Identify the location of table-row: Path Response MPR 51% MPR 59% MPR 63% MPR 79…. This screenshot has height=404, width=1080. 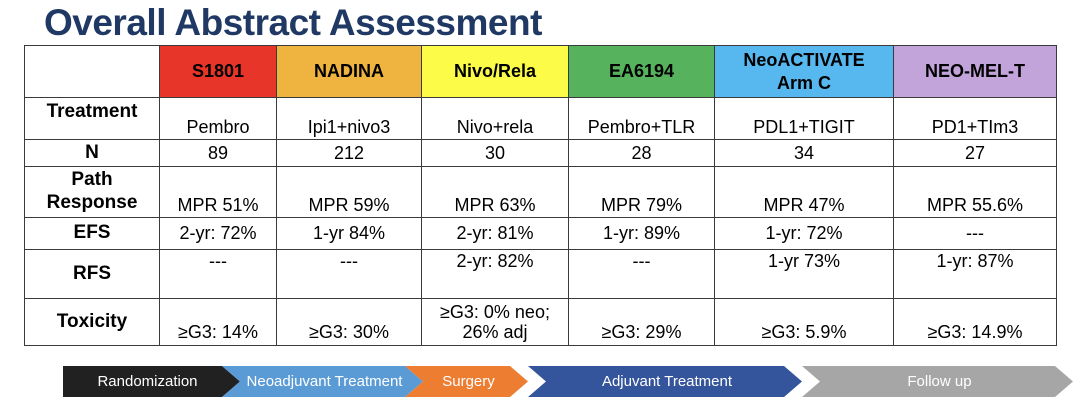
(540, 192).